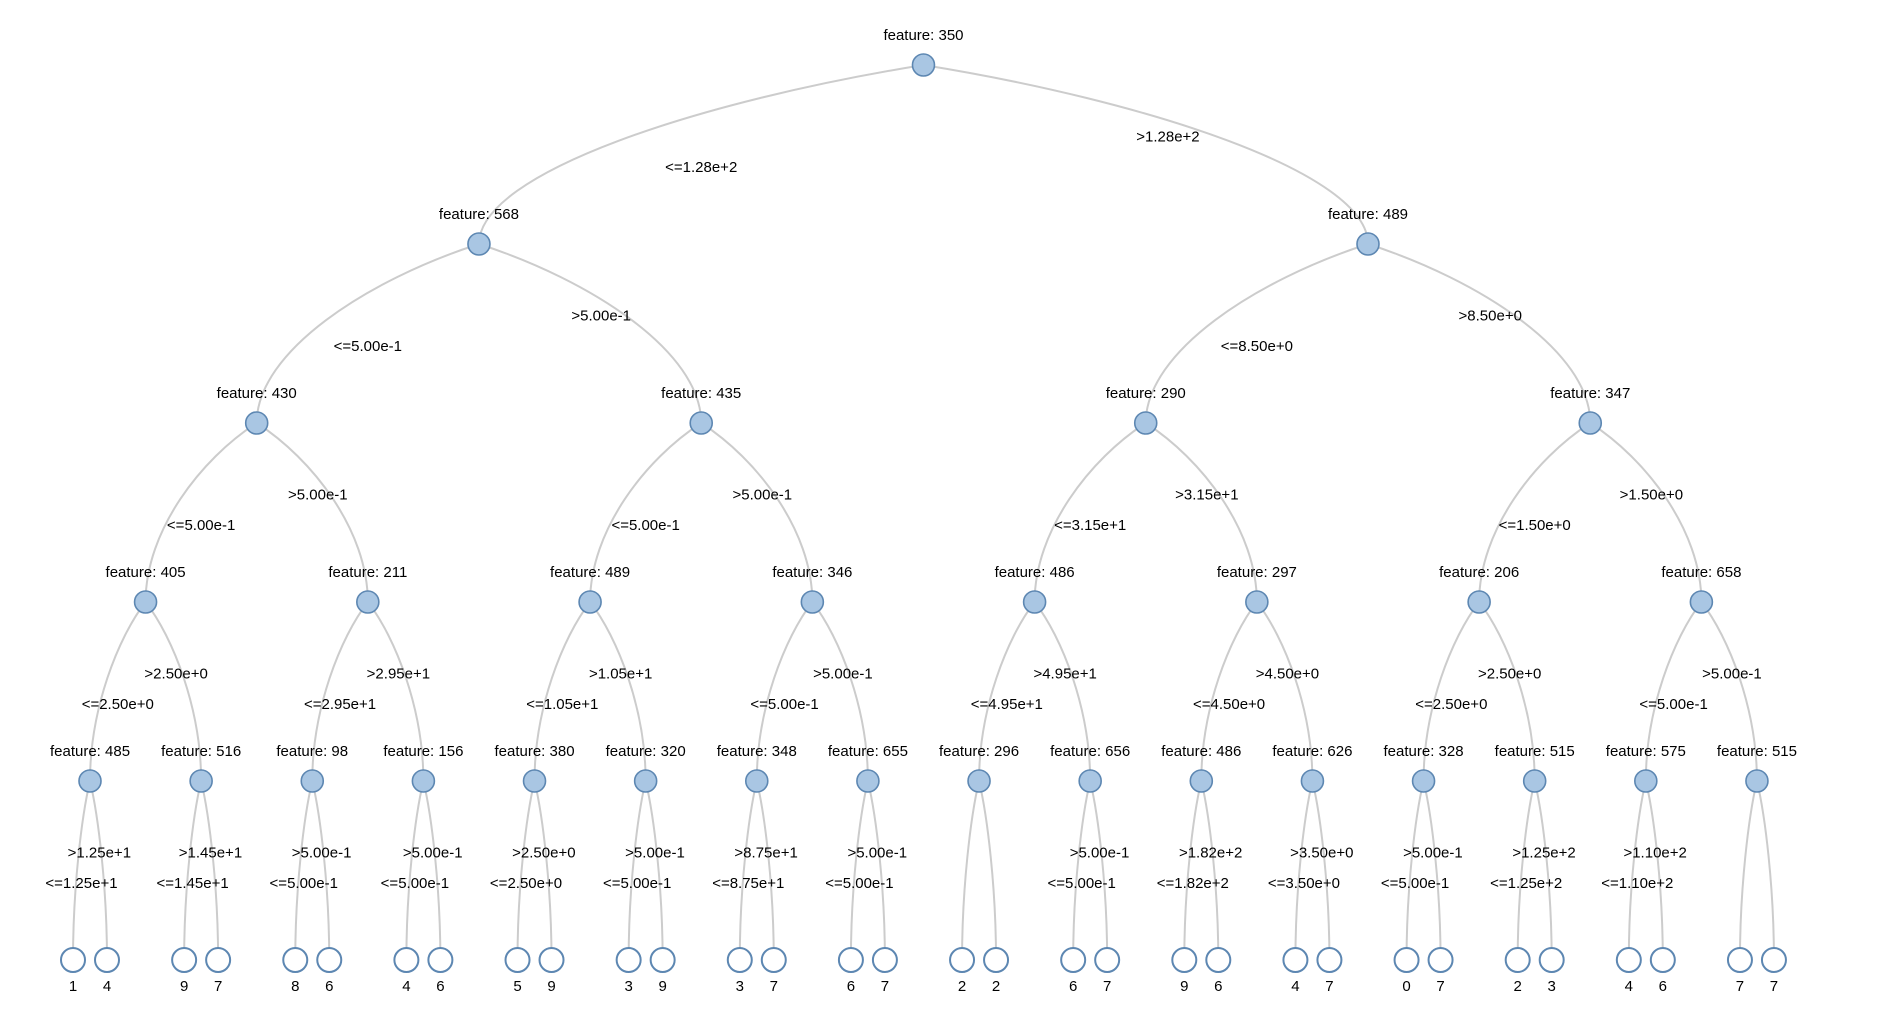 The width and height of the screenshot is (1880, 1018). Describe the element at coordinates (757, 751) in the screenshot. I see `node-feature-label: feature: 348` at that location.